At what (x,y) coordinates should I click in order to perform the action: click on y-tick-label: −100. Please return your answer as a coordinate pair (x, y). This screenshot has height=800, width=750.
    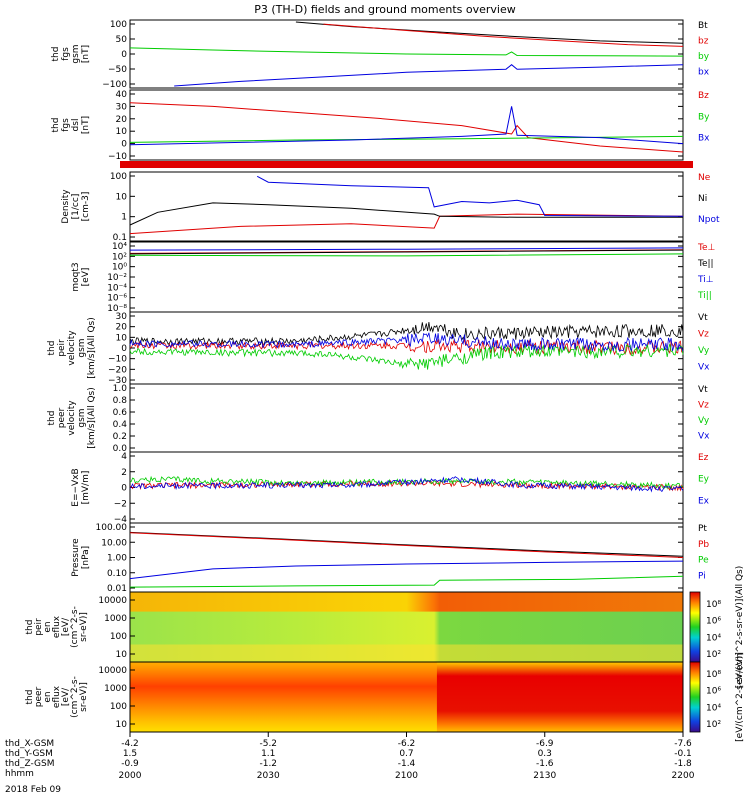
    Looking at the image, I should click on (114, 85).